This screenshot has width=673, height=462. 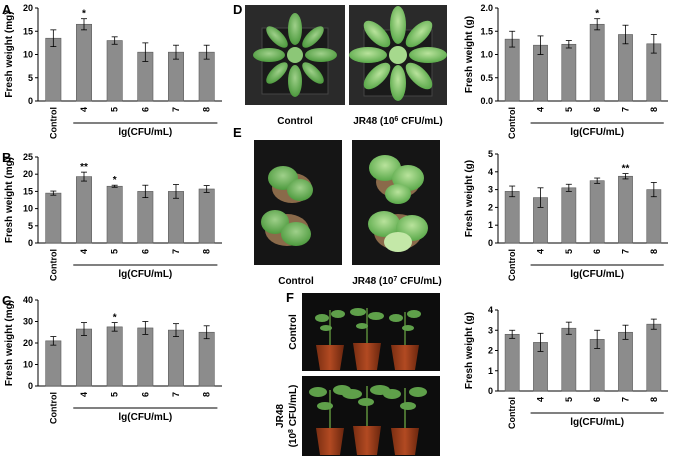 I want to click on panel-letter-d: D, so click(x=237, y=9).